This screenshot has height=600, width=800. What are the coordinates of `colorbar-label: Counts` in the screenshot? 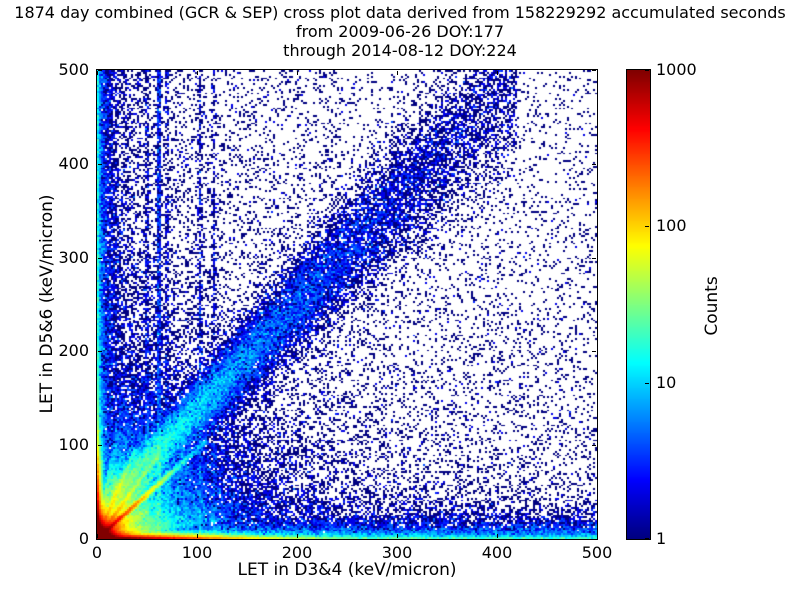 It's located at (712, 306).